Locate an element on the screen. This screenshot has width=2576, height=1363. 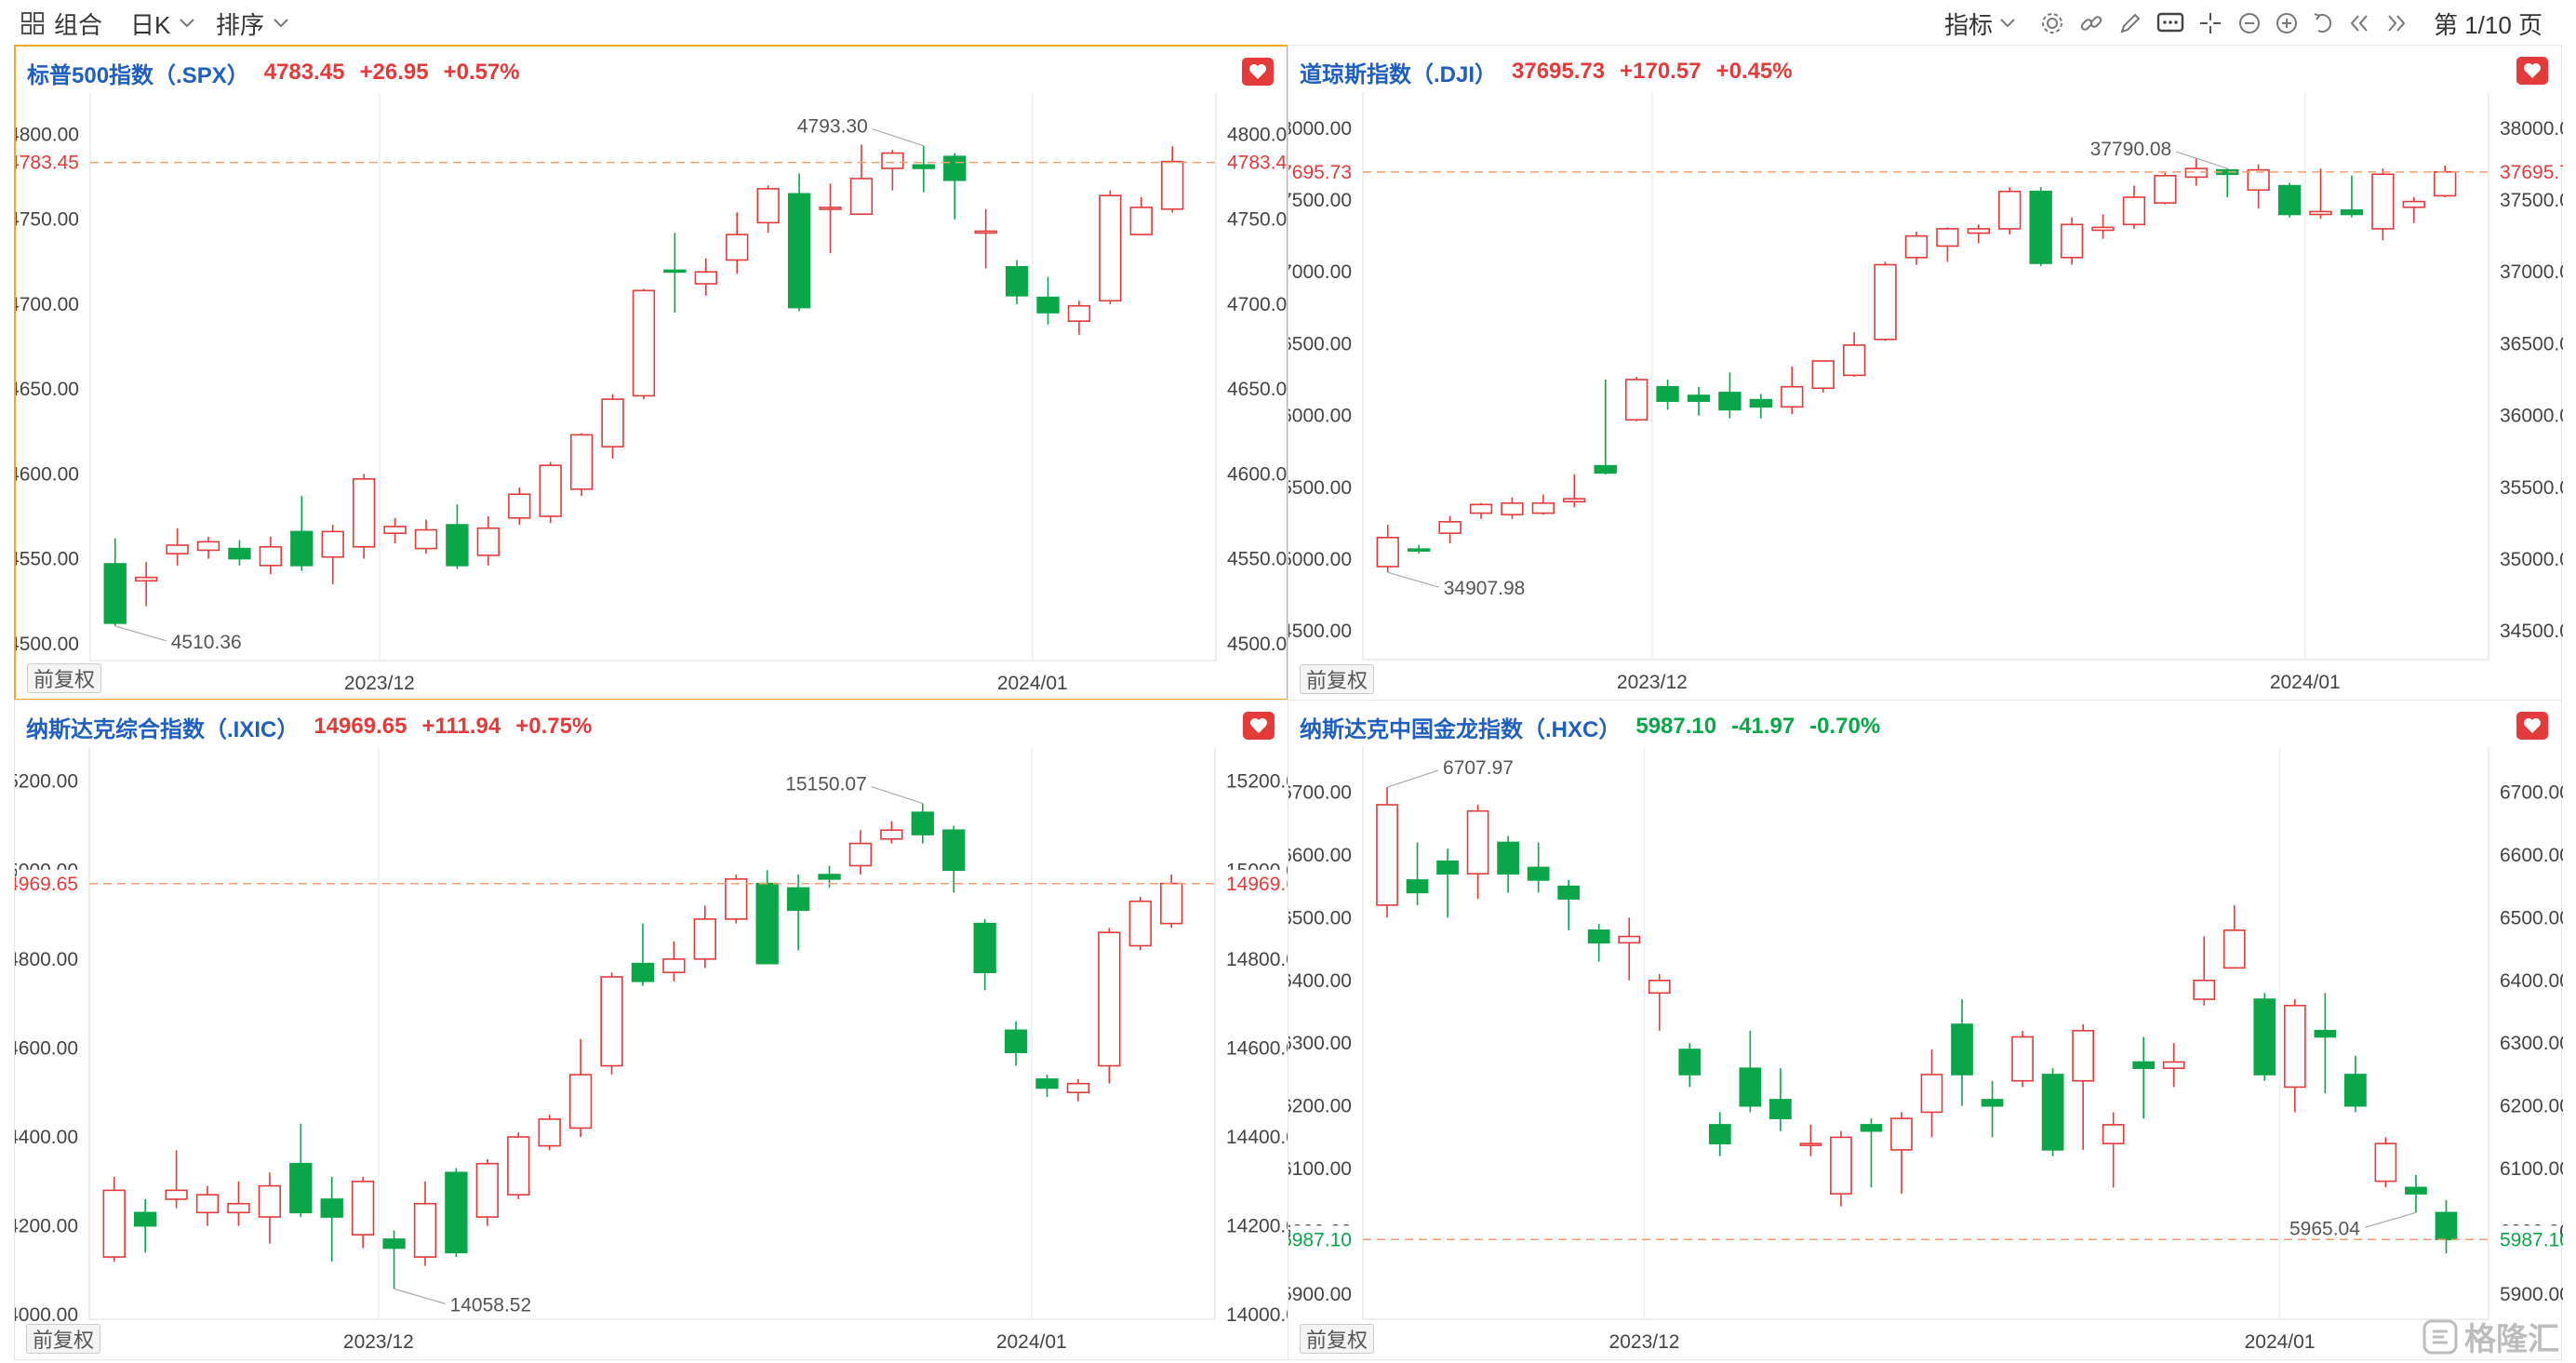
prev-page-button is located at coordinates (2359, 24).